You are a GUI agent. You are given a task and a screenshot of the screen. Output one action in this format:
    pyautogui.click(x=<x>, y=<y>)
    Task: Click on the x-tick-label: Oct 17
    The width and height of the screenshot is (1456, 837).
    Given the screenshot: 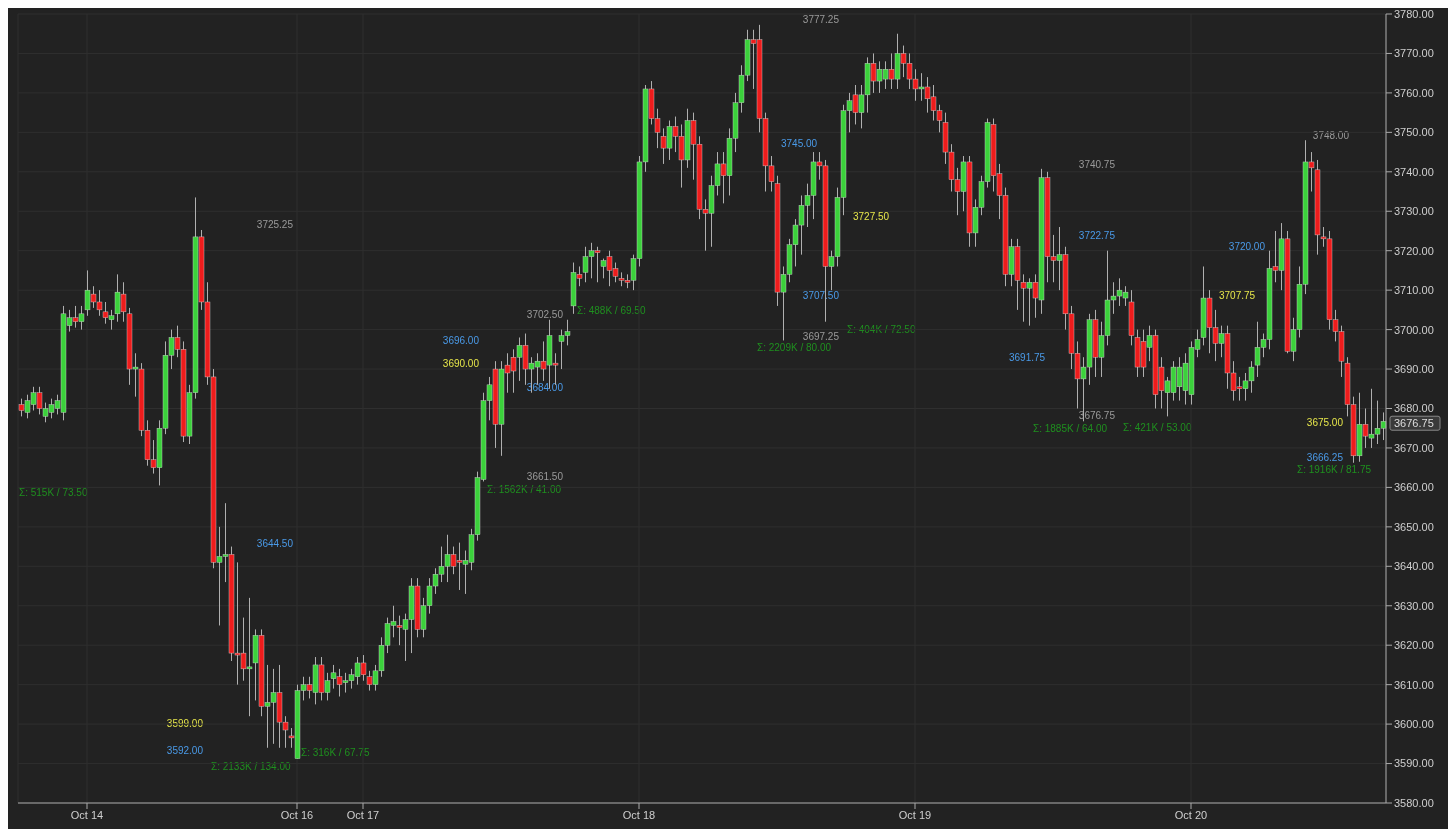 What is the action you would take?
    pyautogui.click(x=363, y=814)
    